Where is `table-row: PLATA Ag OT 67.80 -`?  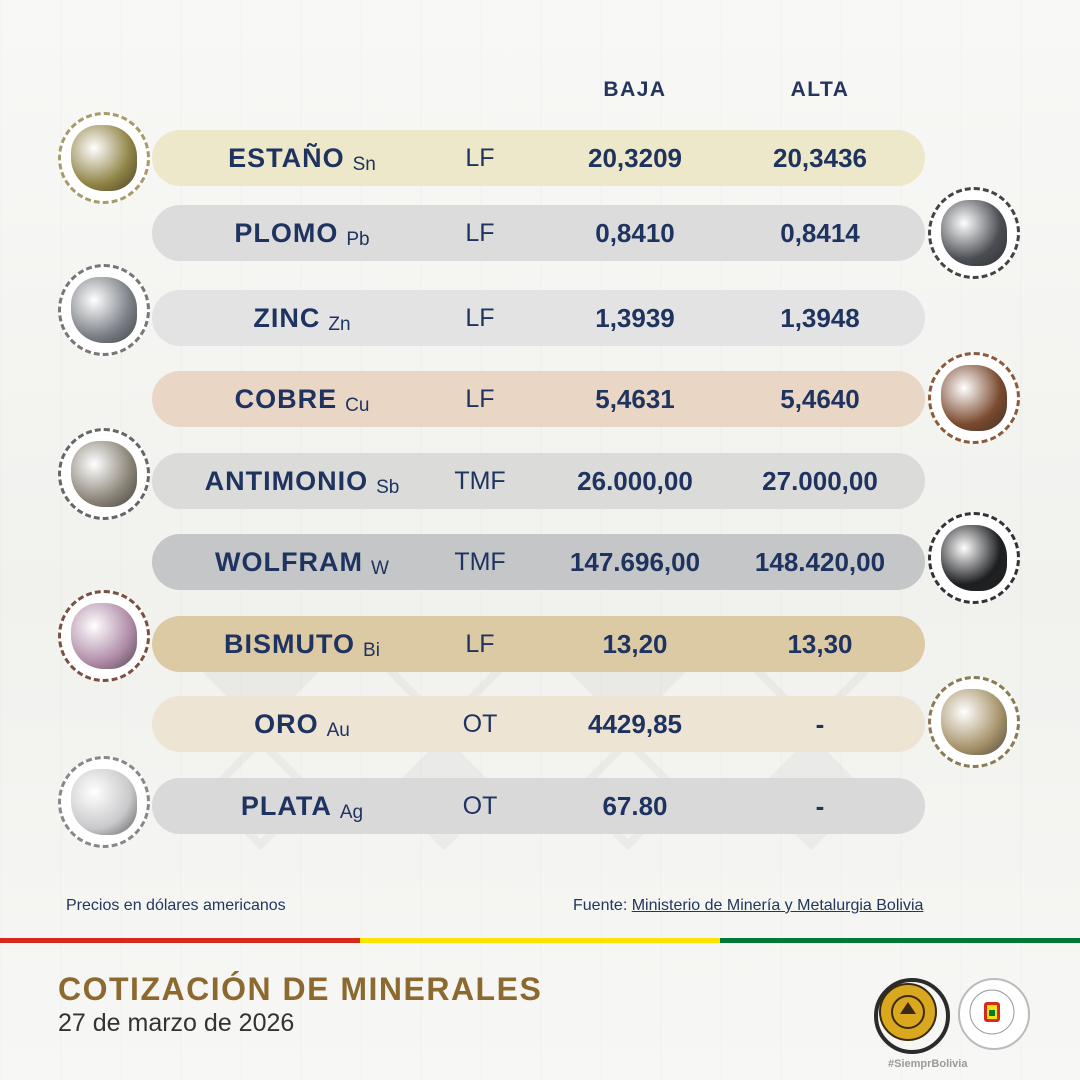
table-row: PLATA Ag OT 67.80 - is located at coordinates (538, 806).